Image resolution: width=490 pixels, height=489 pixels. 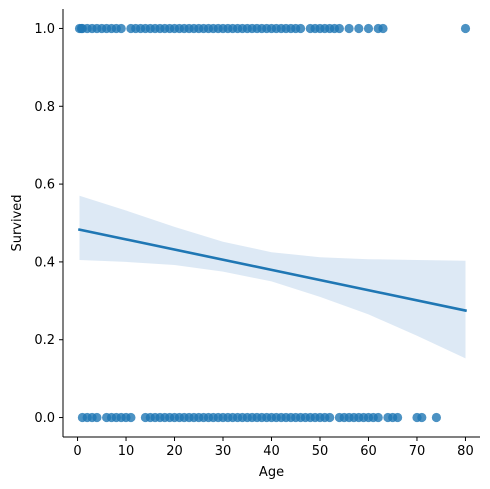 I want to click on regression-line-layer, so click(x=272, y=270).